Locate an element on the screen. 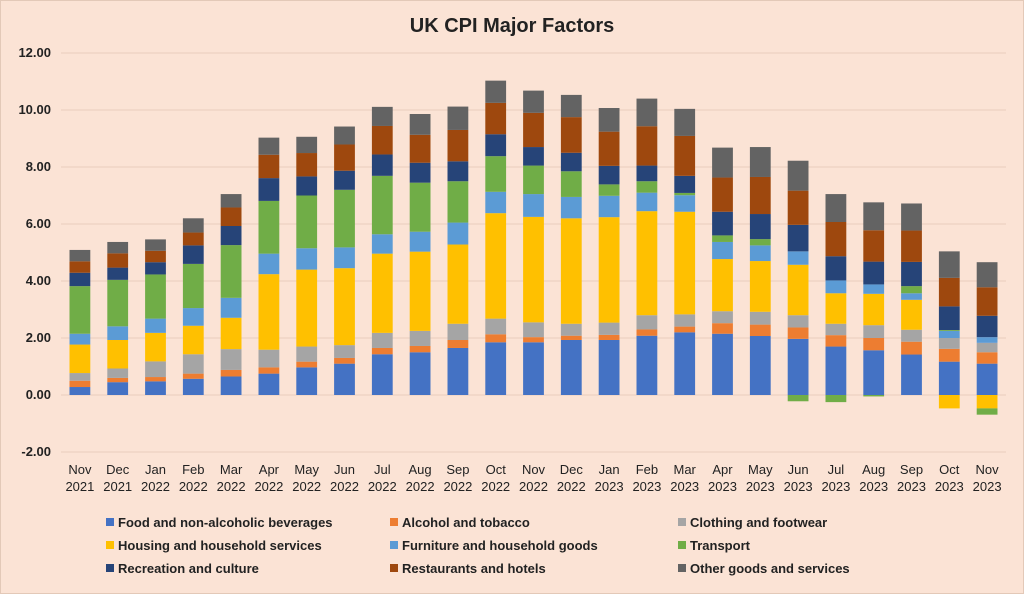  x-tick-month: Mar is located at coordinates (685, 469).